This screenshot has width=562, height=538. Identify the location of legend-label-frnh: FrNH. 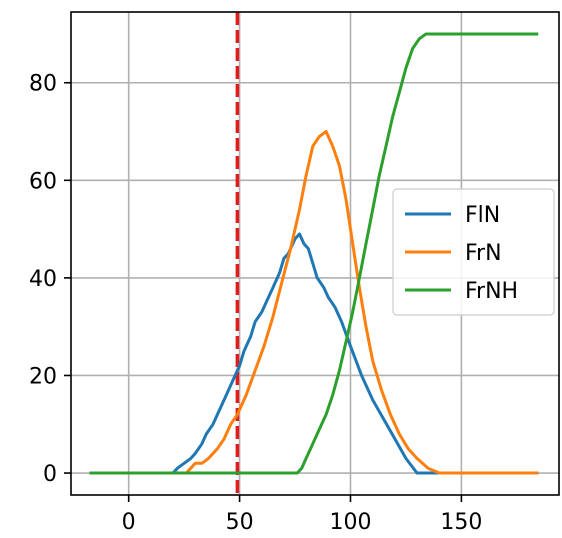
(491, 291).